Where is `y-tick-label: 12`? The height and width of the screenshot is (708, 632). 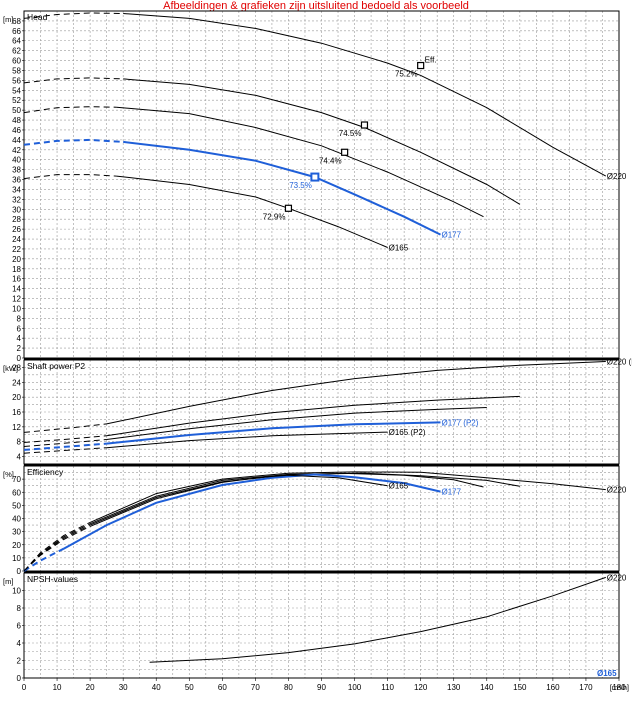 y-tick-label: 12 is located at coordinates (16, 299).